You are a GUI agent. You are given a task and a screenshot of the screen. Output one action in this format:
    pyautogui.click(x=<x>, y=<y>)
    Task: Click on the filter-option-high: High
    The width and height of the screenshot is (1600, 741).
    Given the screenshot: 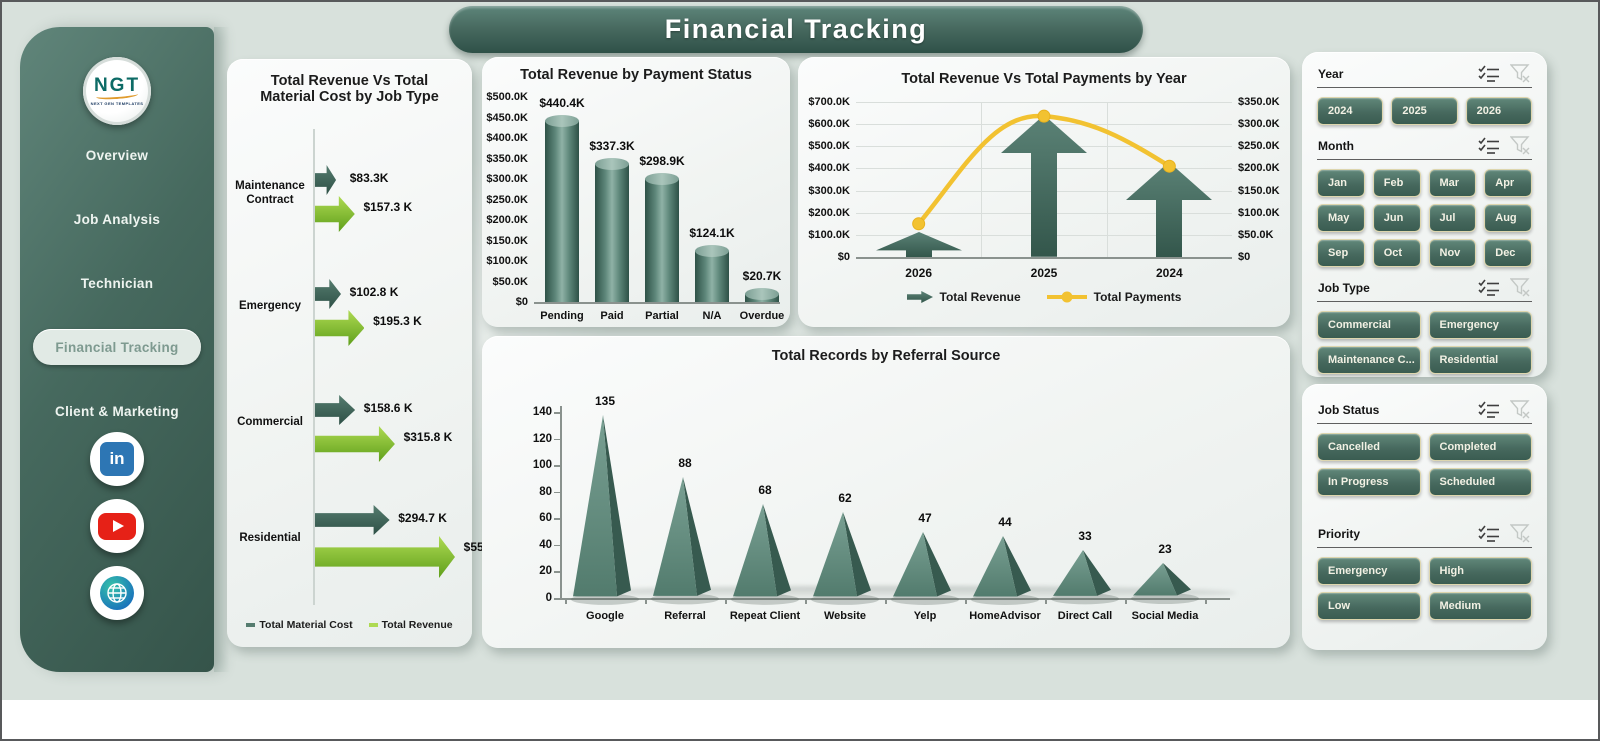 What is the action you would take?
    pyautogui.click(x=1480, y=571)
    